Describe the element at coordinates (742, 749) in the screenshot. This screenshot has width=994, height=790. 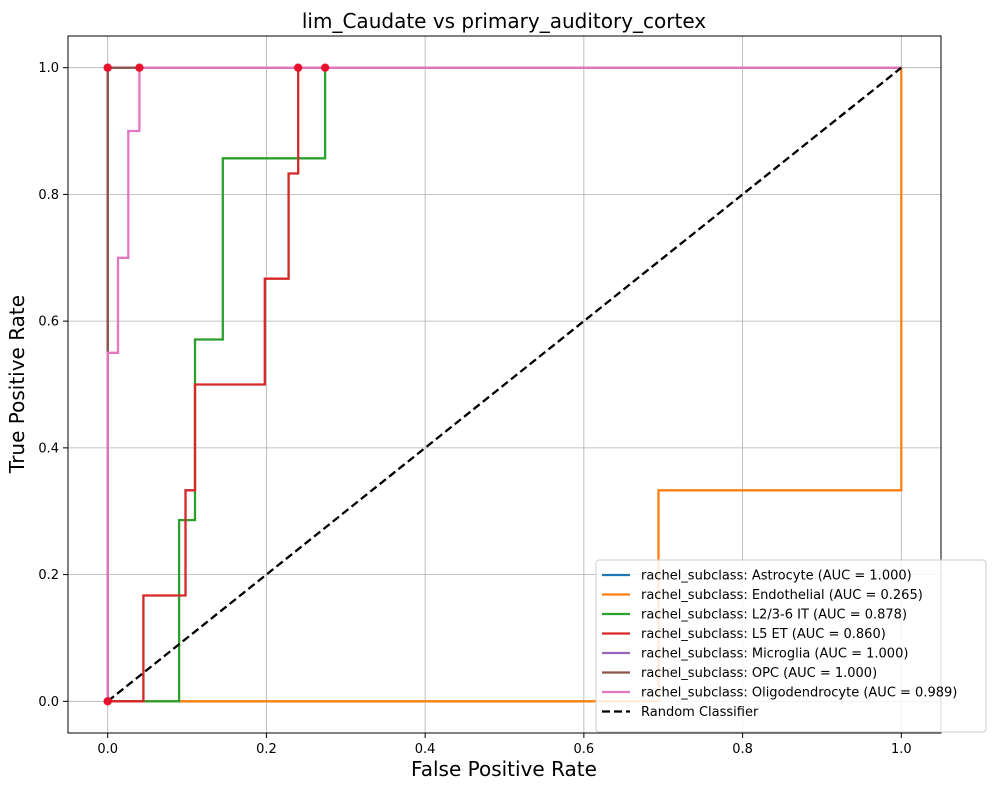
I see `x-tick-label: 0.8` at that location.